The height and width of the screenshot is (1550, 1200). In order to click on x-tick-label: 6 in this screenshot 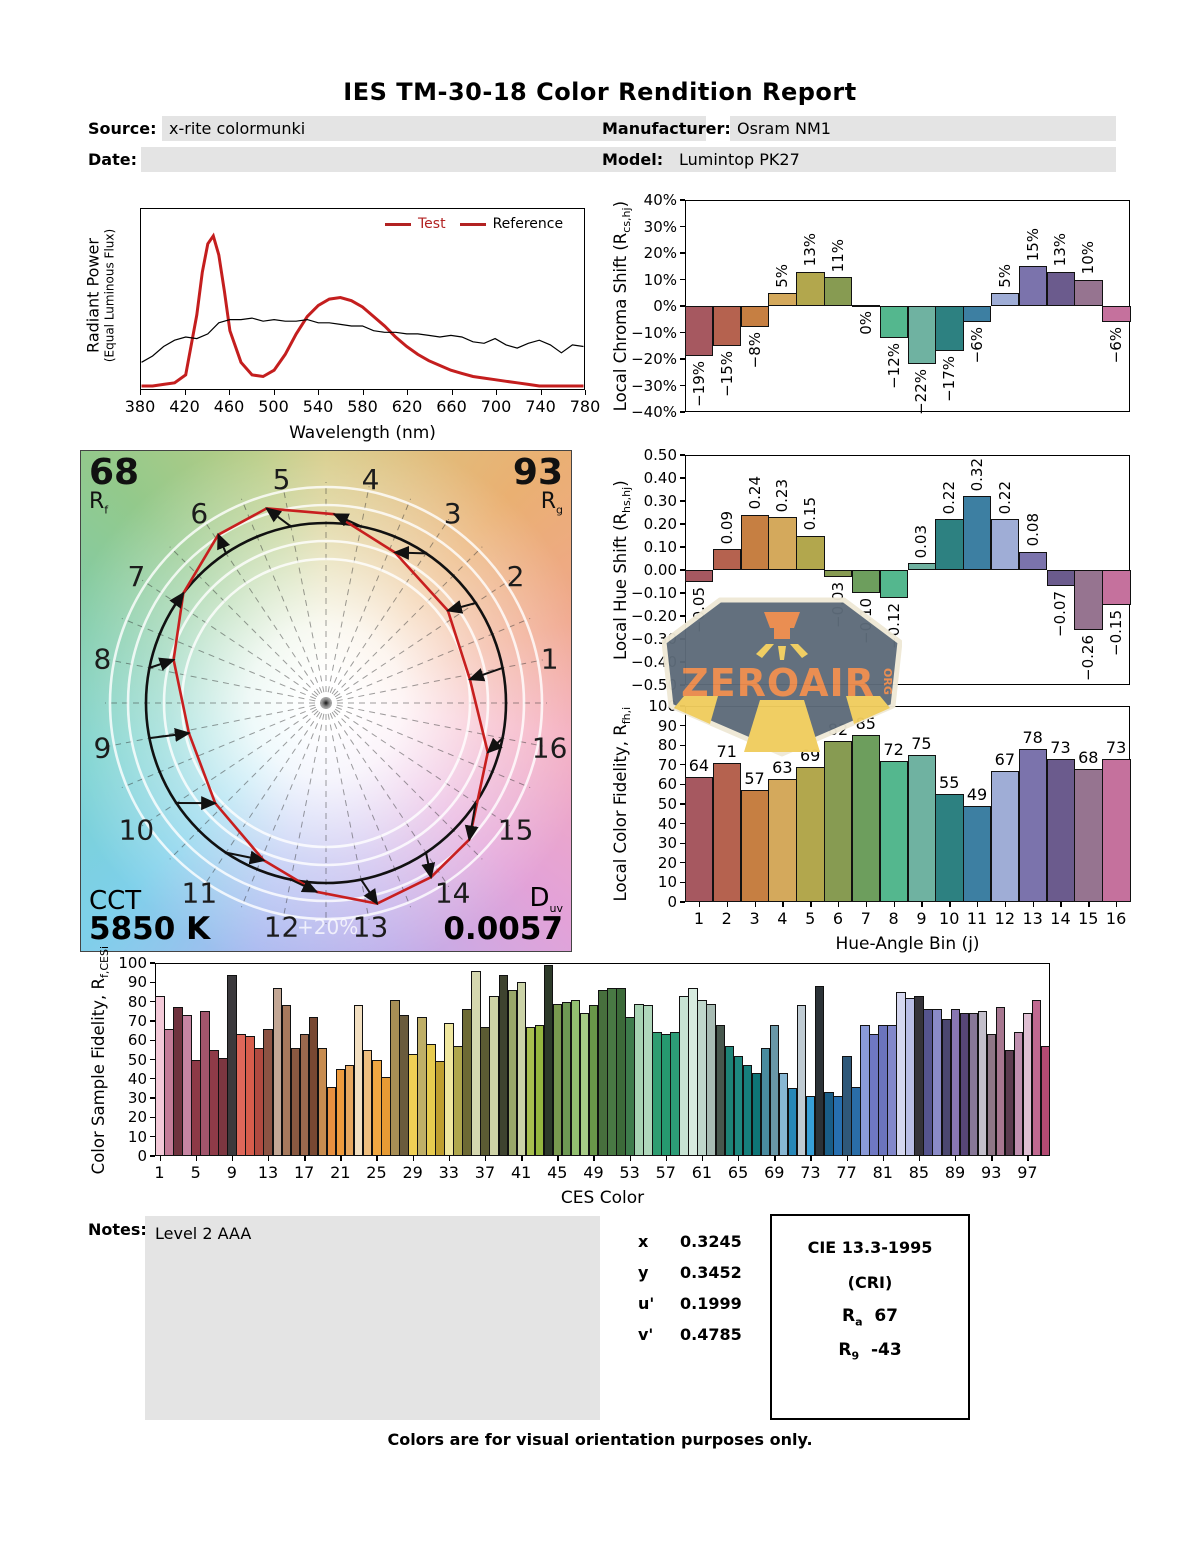, I will do `click(838, 918)`.